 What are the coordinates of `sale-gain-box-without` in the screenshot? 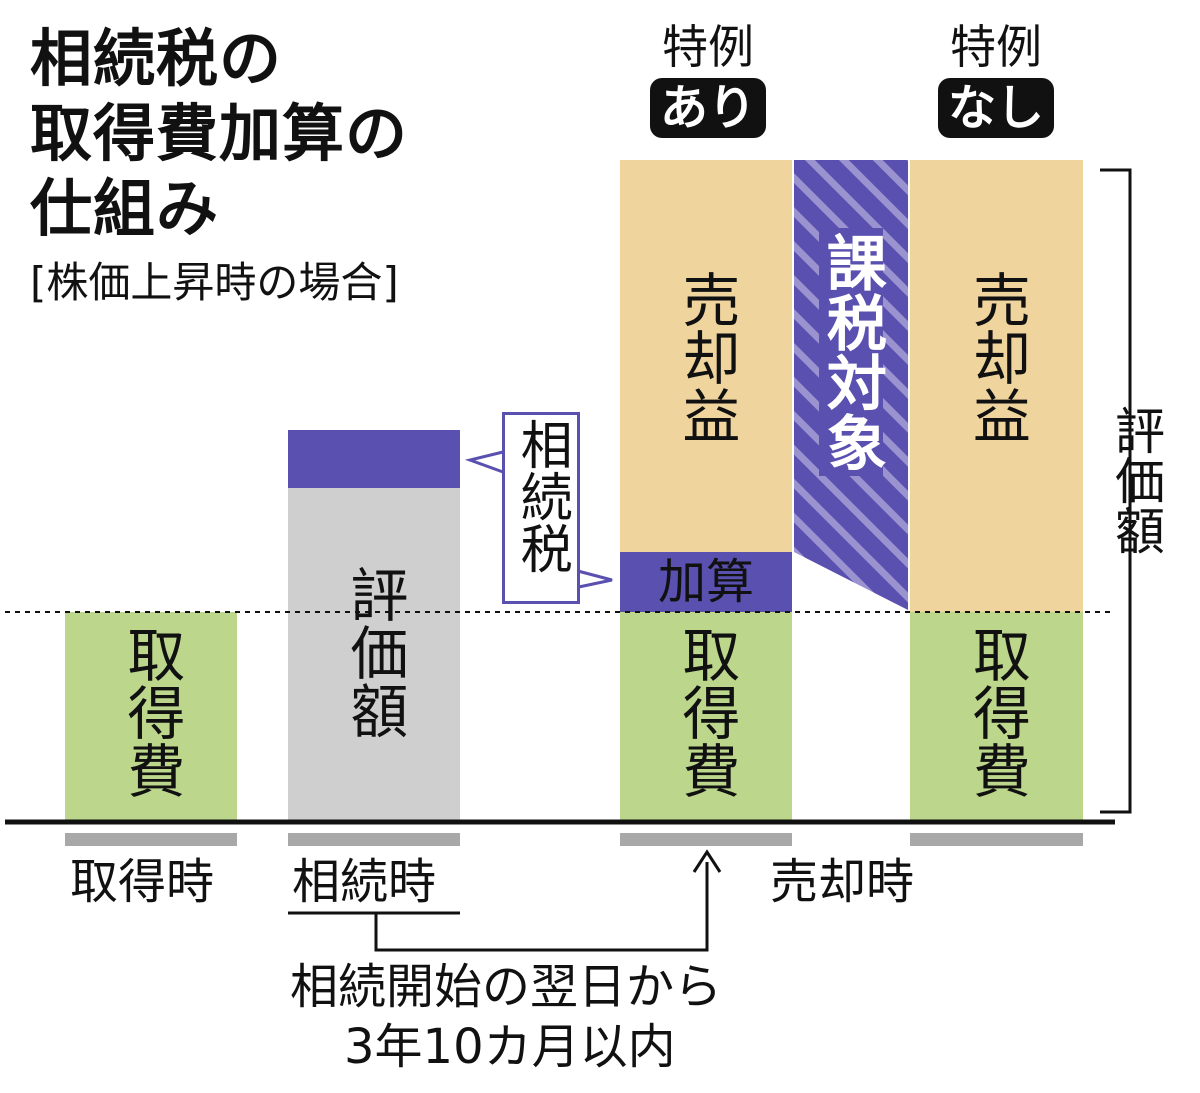 It's located at (996, 386).